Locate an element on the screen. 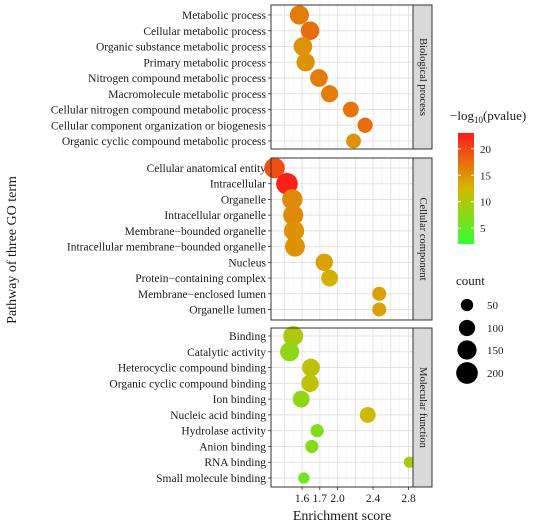  y-tick-label: Primary metabolic process is located at coordinates (204, 63).